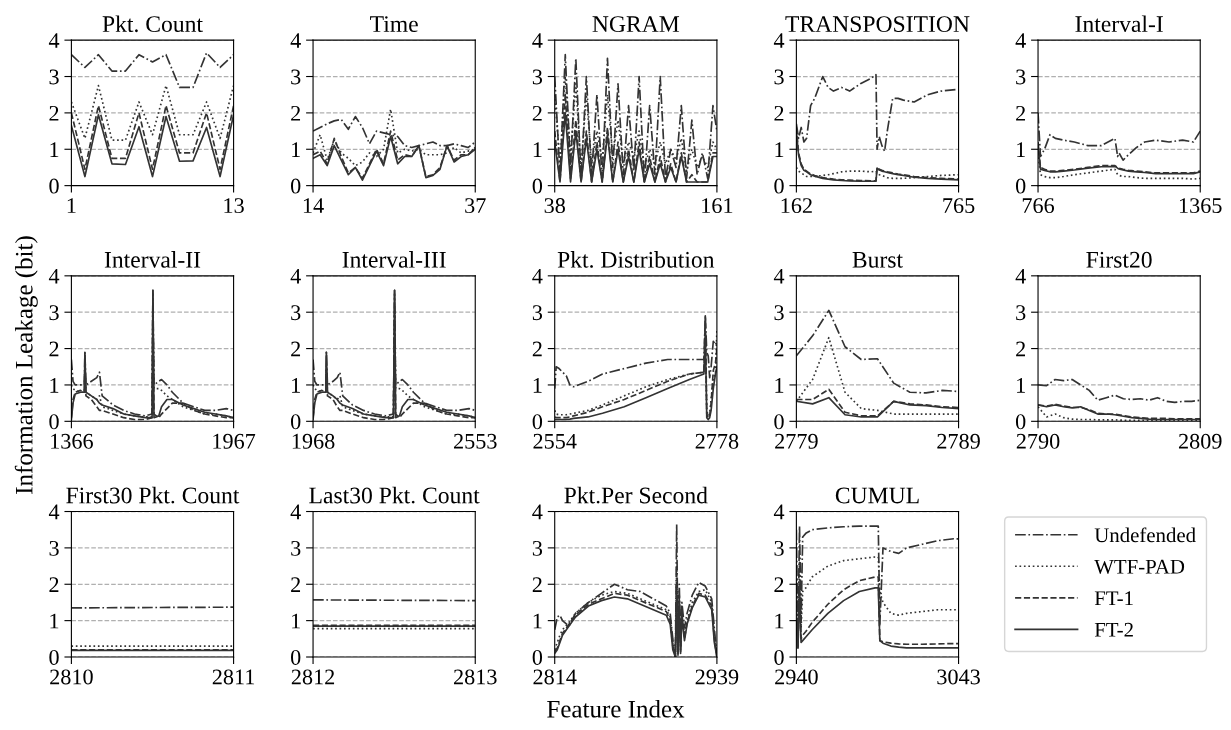 The width and height of the screenshot is (1231, 730). I want to click on x-tick-label: 2939, so click(717, 677).